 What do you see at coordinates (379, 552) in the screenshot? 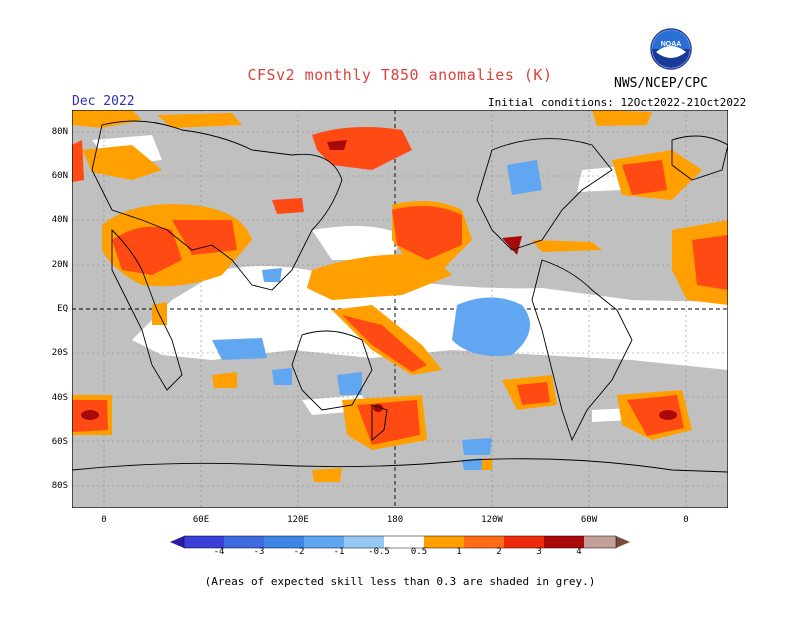
I see `colorbar-label: -0.5` at bounding box center [379, 552].